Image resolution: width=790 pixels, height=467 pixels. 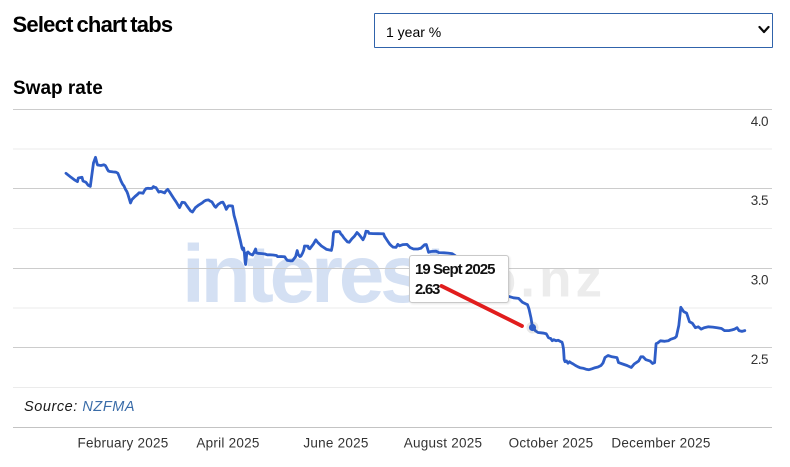 What do you see at coordinates (660, 443) in the screenshot?
I see `svg-text: December 2025` at bounding box center [660, 443].